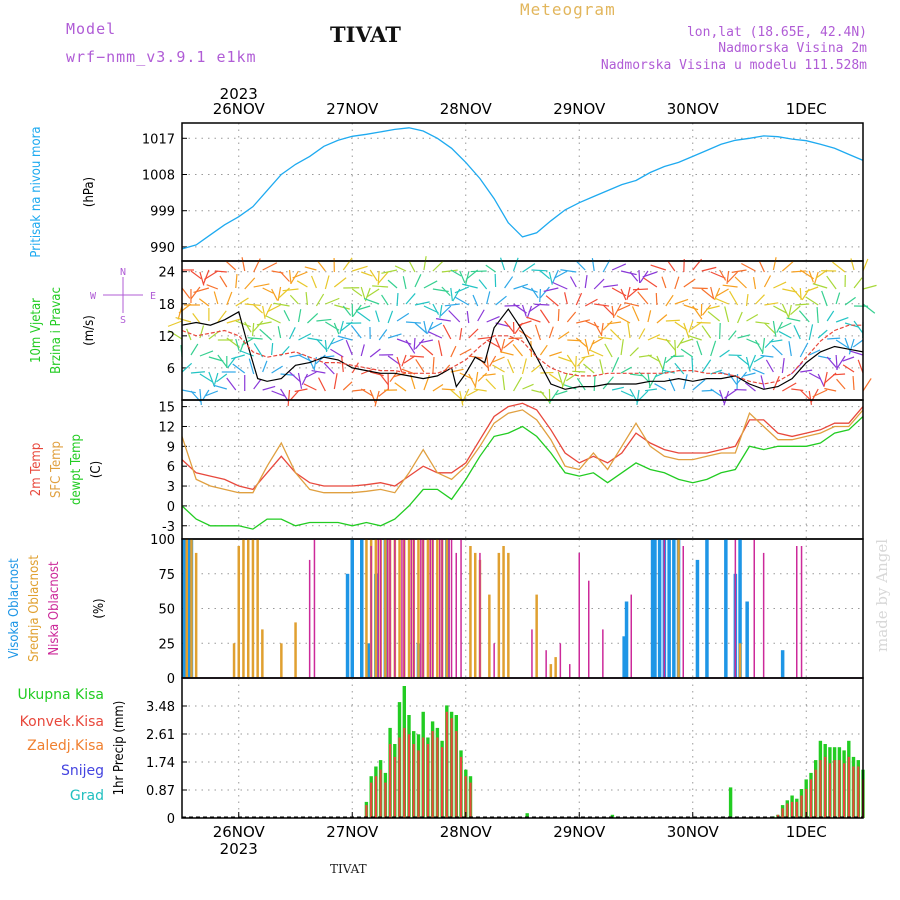 This screenshot has width=900, height=900. I want to click on ylabel-clouds: (%), so click(99, 608).